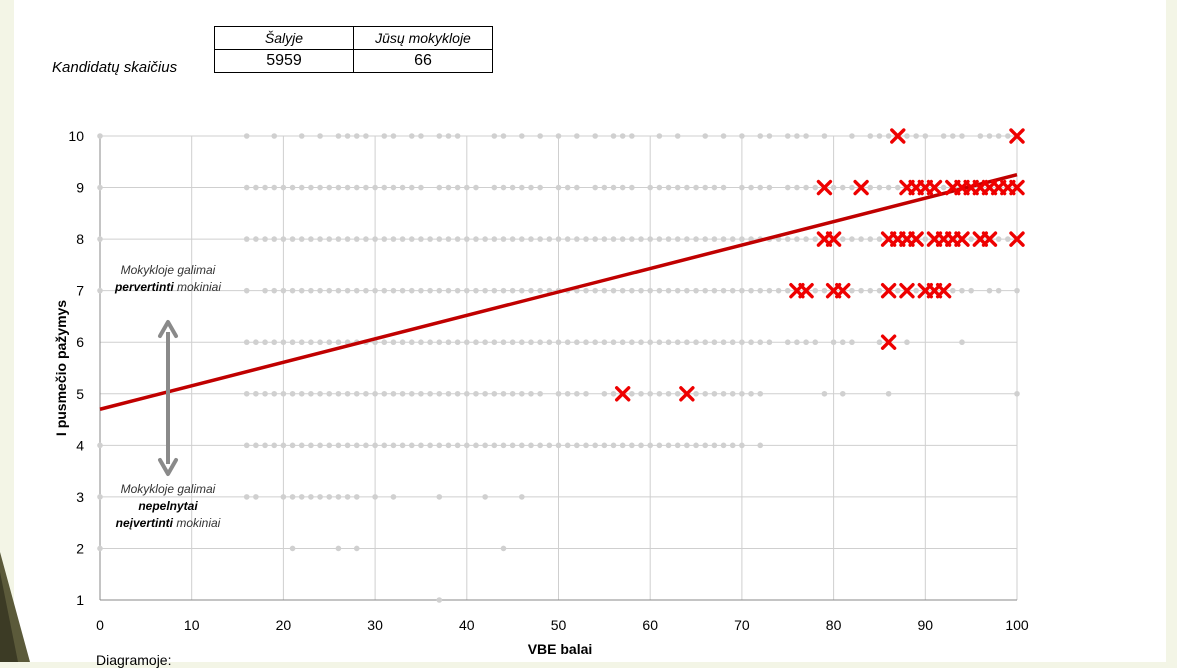 The height and width of the screenshot is (668, 1177). I want to click on y-tick-label: 3, so click(80, 497).